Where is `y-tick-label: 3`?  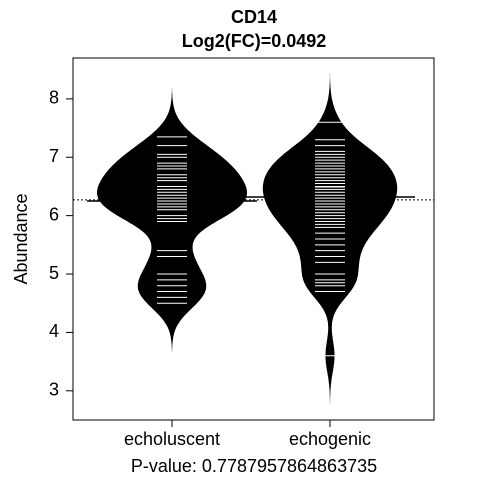
y-tick-label: 3 is located at coordinates (54, 390).